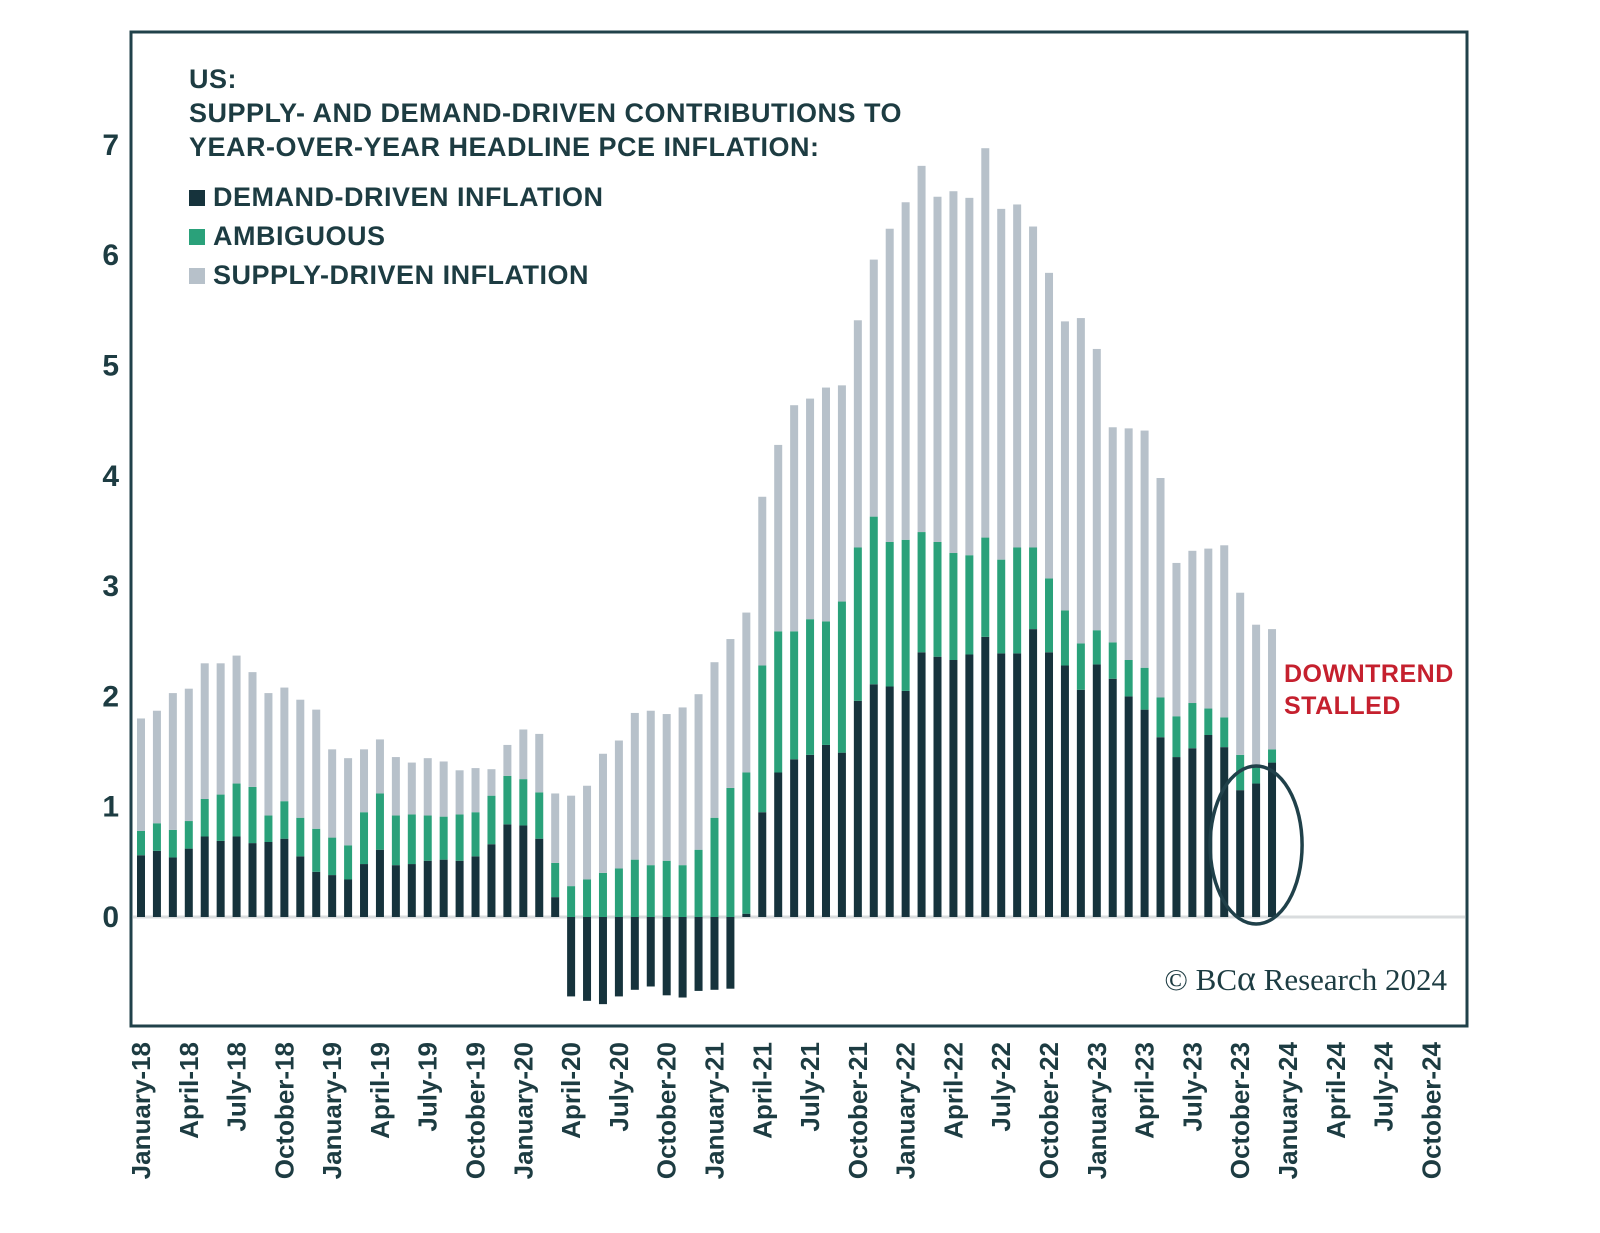 This screenshot has height=1233, width=1600. Describe the element at coordinates (1256, 845) in the screenshot. I see `downtrend-stalled-ellipse` at that location.